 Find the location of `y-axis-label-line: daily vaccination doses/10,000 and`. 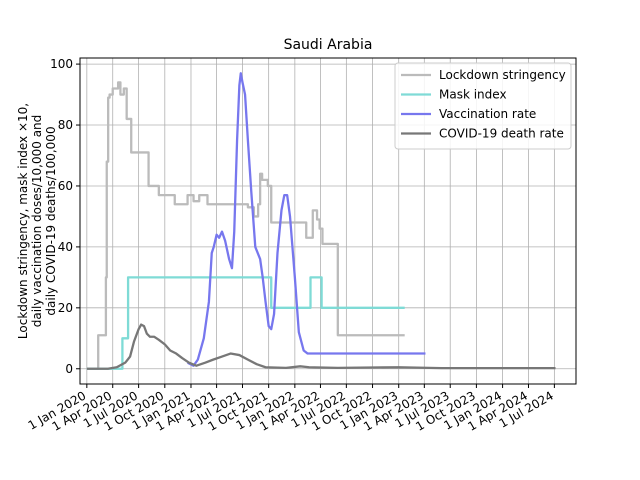

y-axis-label-line: daily vaccination doses/10,000 and is located at coordinates (37, 221).